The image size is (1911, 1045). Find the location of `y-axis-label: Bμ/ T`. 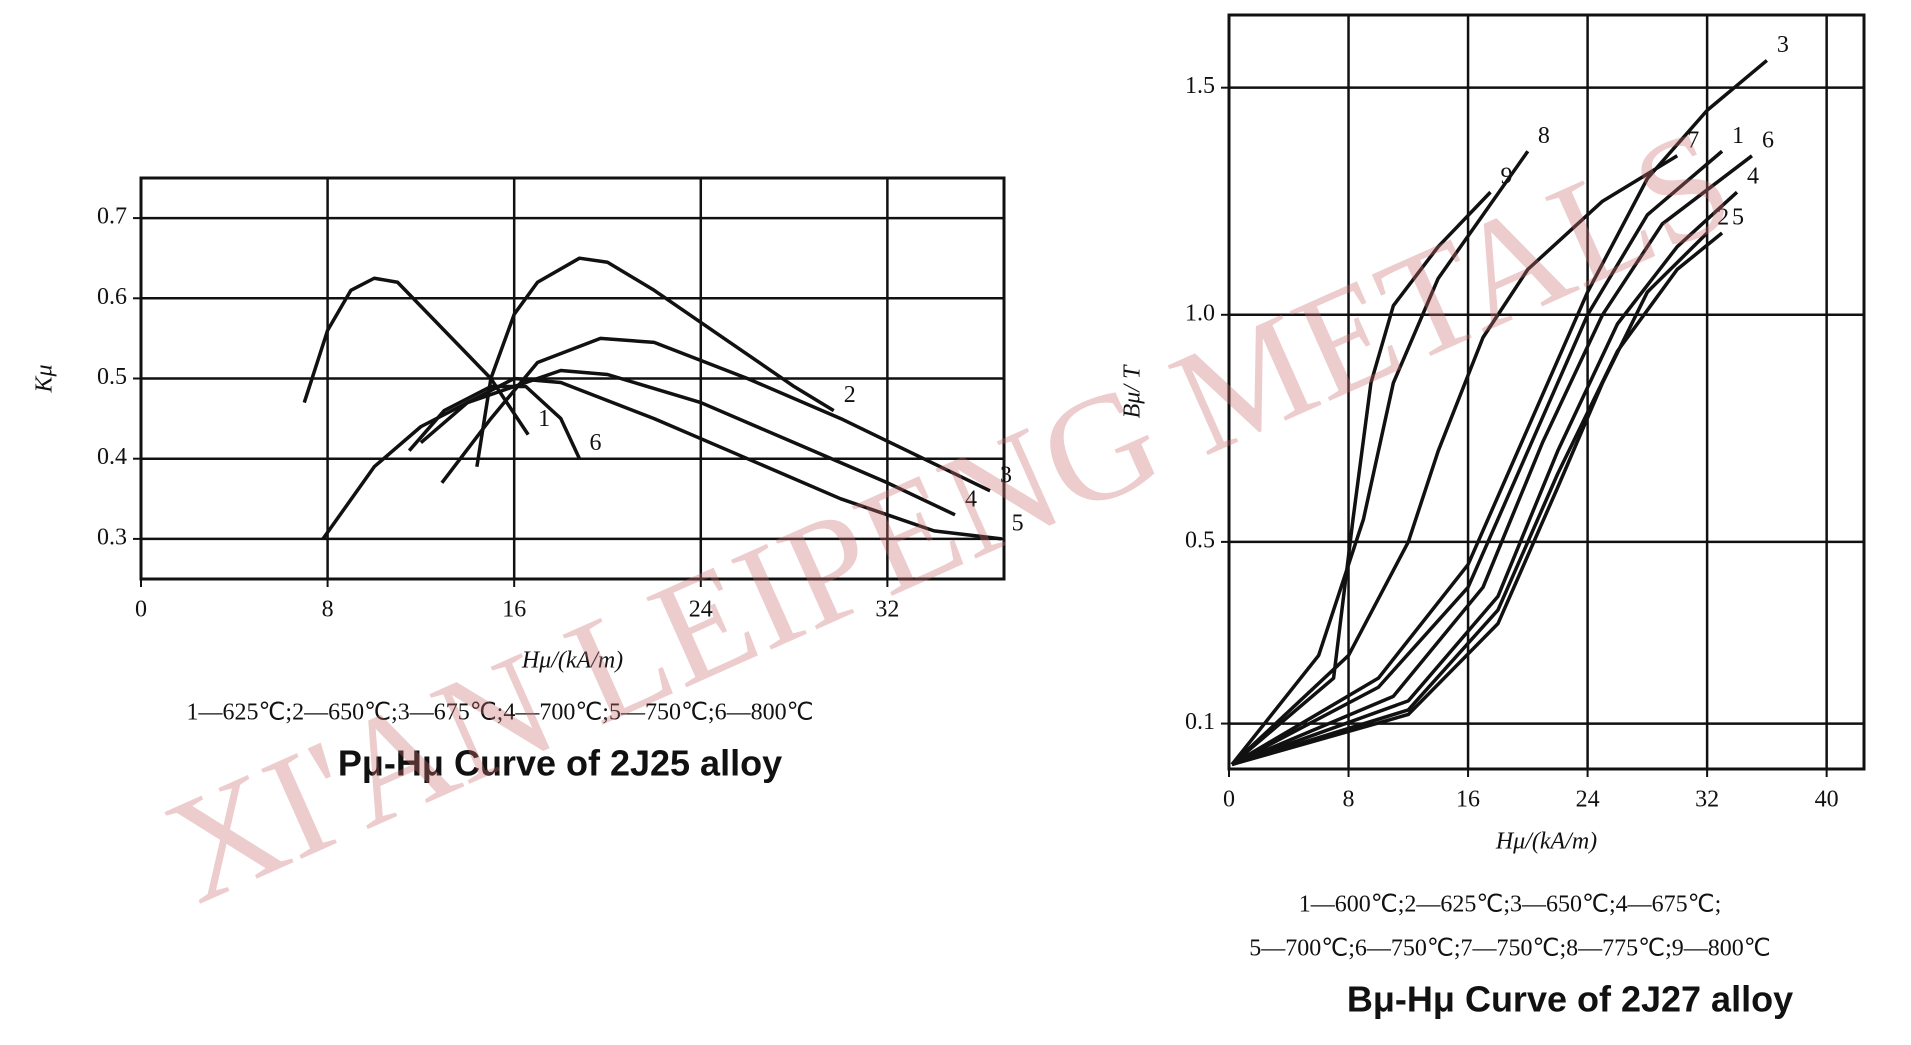

y-axis-label: Bμ/ T is located at coordinates (1133, 391).